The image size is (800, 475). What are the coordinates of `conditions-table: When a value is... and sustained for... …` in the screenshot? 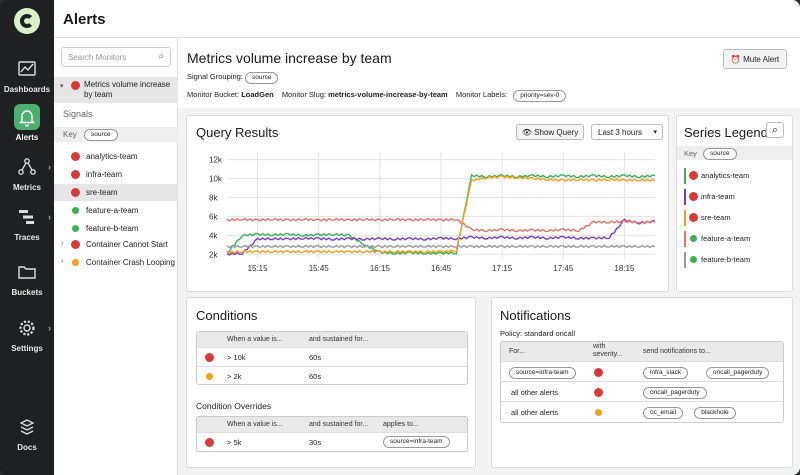 It's located at (332, 358).